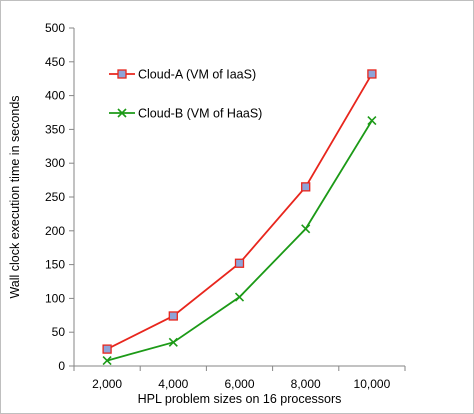 The height and width of the screenshot is (414, 474). Describe the element at coordinates (55, 163) in the screenshot. I see `y-tick-label: 300` at that location.